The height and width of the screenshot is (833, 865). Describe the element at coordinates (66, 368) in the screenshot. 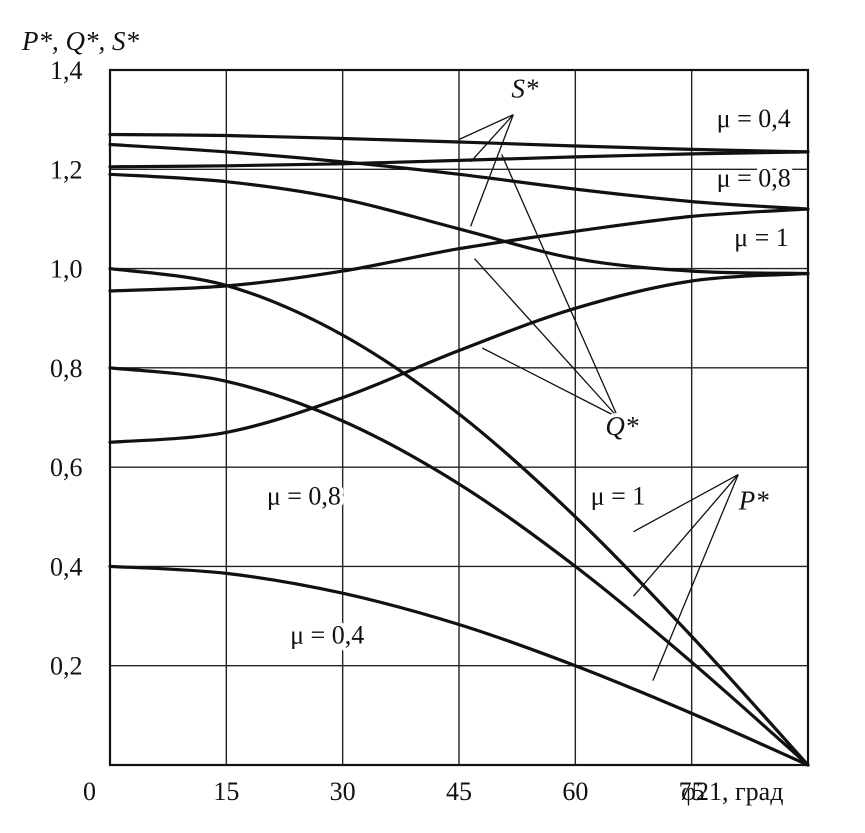

I see `y-tick-label: 0,8` at that location.